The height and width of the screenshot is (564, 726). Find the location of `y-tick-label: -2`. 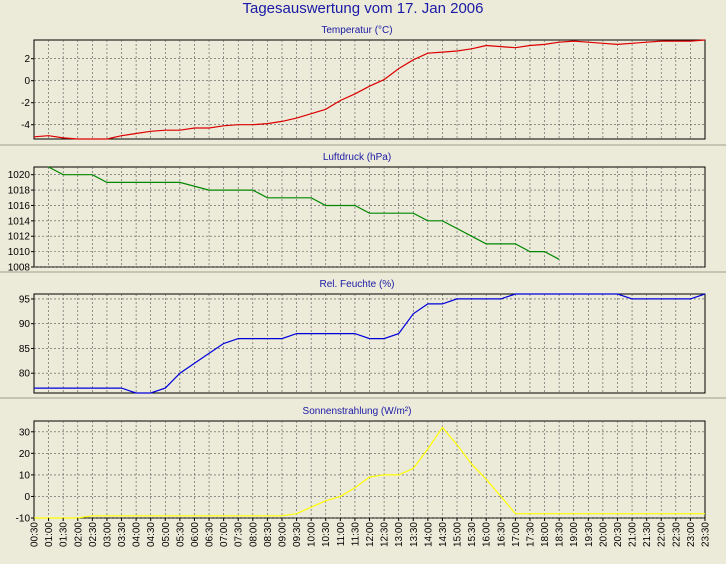

y-tick-label: -2 is located at coordinates (25, 103).